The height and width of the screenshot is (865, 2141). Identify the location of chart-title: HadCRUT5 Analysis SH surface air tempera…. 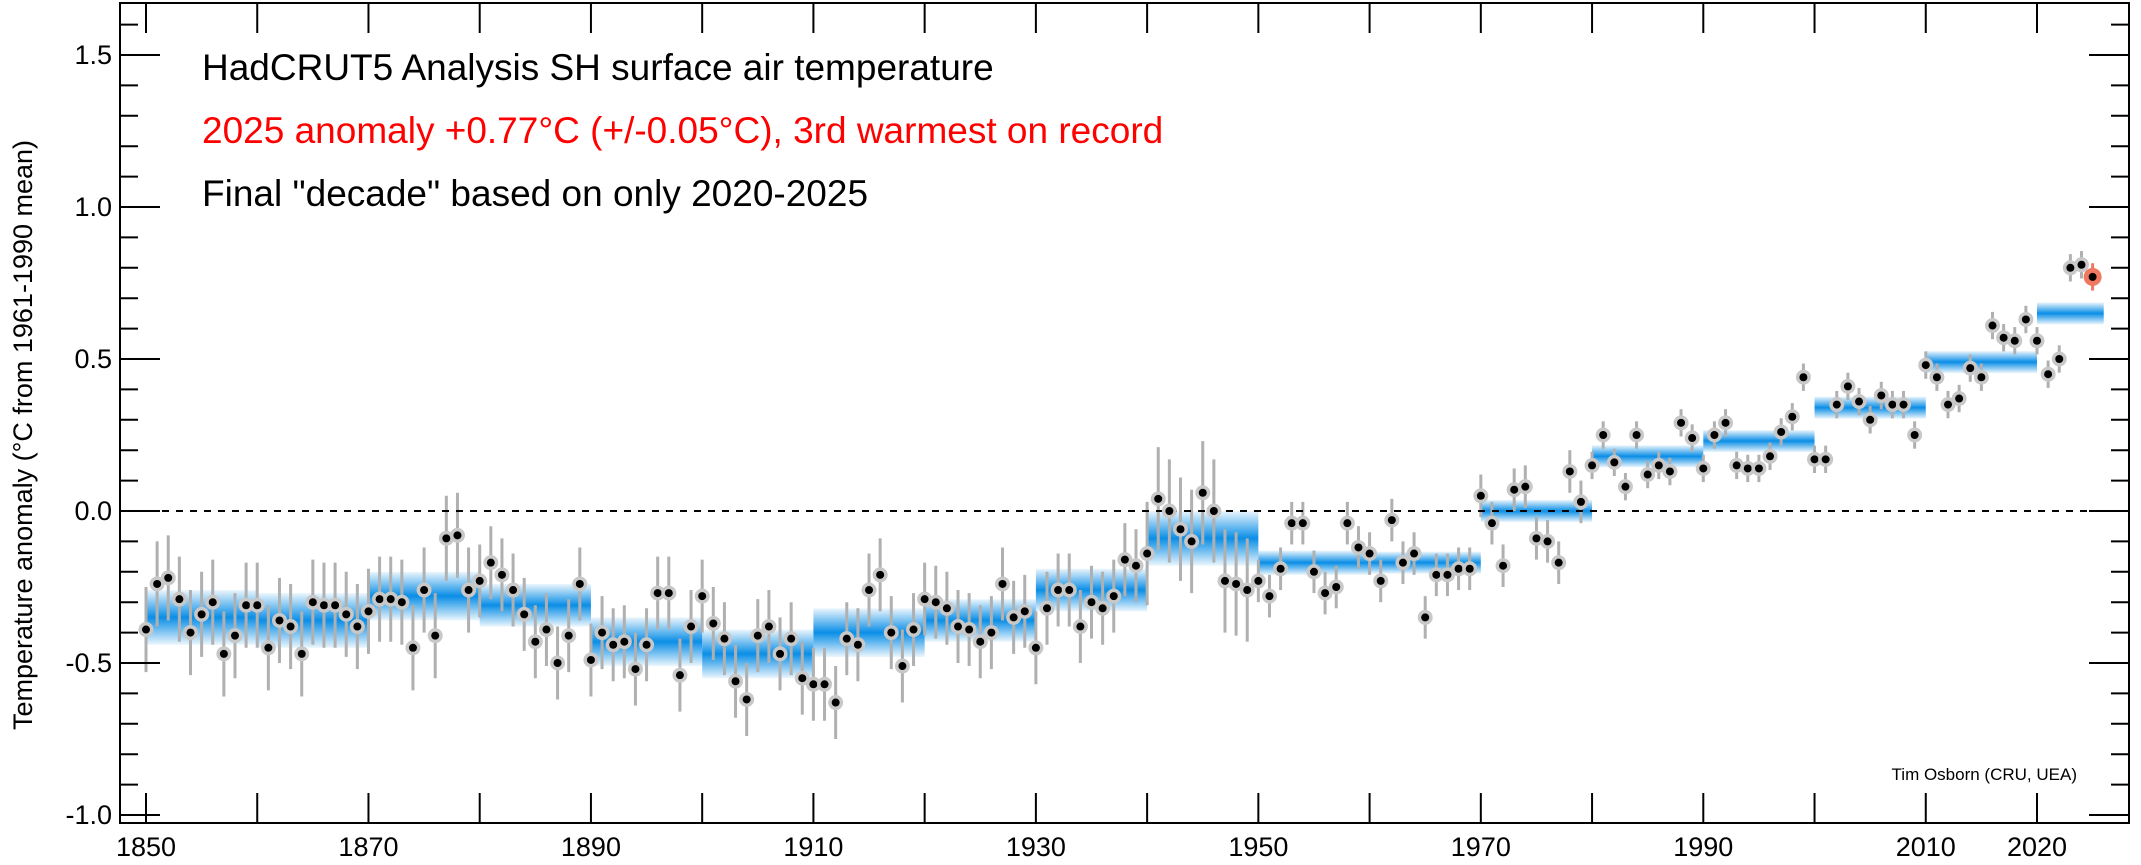
(598, 67).